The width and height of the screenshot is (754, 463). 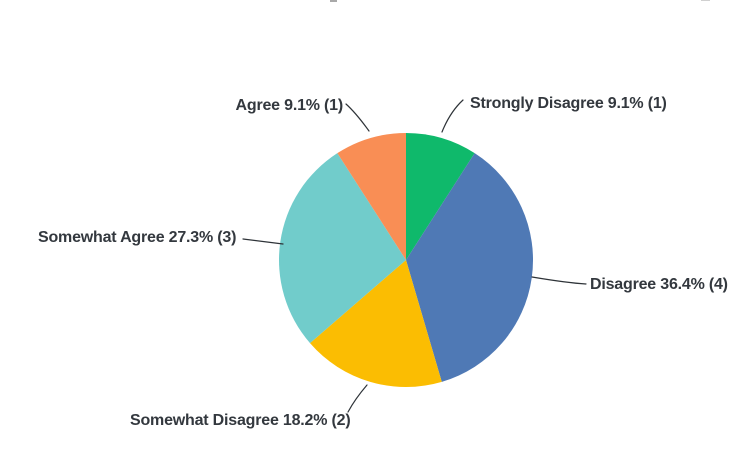 What do you see at coordinates (559, 280) in the screenshot?
I see `leader-line-disagree` at bounding box center [559, 280].